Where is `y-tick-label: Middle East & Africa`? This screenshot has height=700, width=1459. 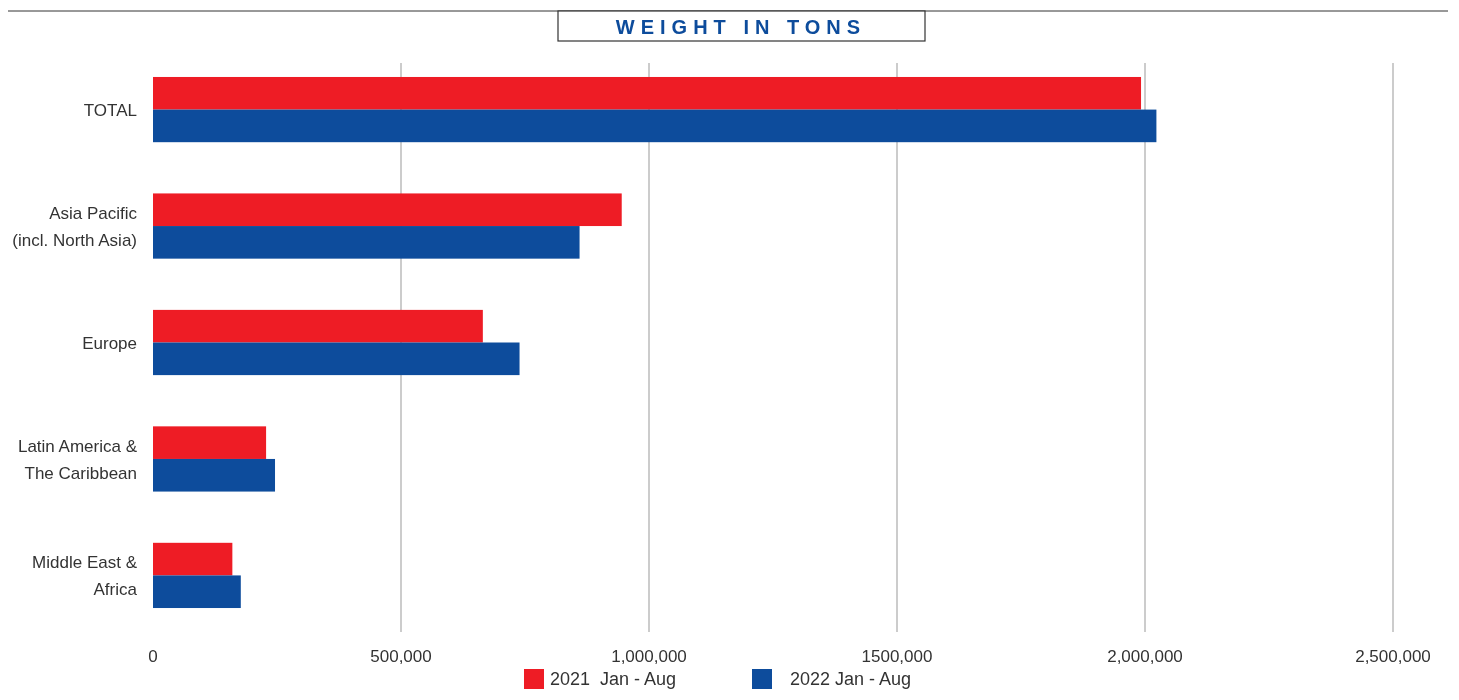
y-tick-label: Middle East & Africa is located at coordinates (85, 576).